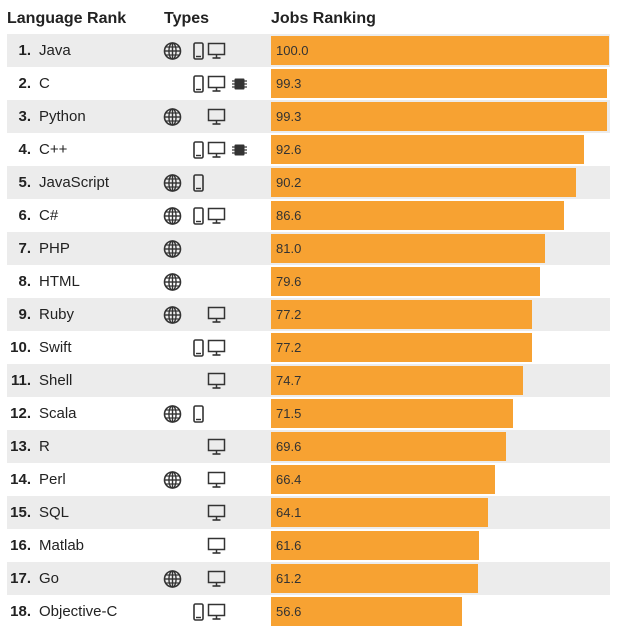 This screenshot has height=631, width=640. I want to click on jobs-ranking-value: 69.6, so click(289, 446).